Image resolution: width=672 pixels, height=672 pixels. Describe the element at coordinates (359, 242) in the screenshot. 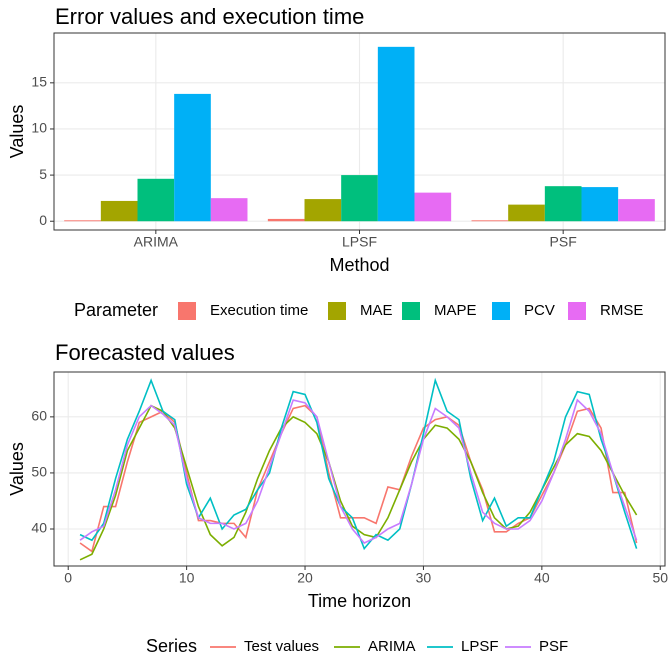

I see `x-tick-label: LPSF` at that location.